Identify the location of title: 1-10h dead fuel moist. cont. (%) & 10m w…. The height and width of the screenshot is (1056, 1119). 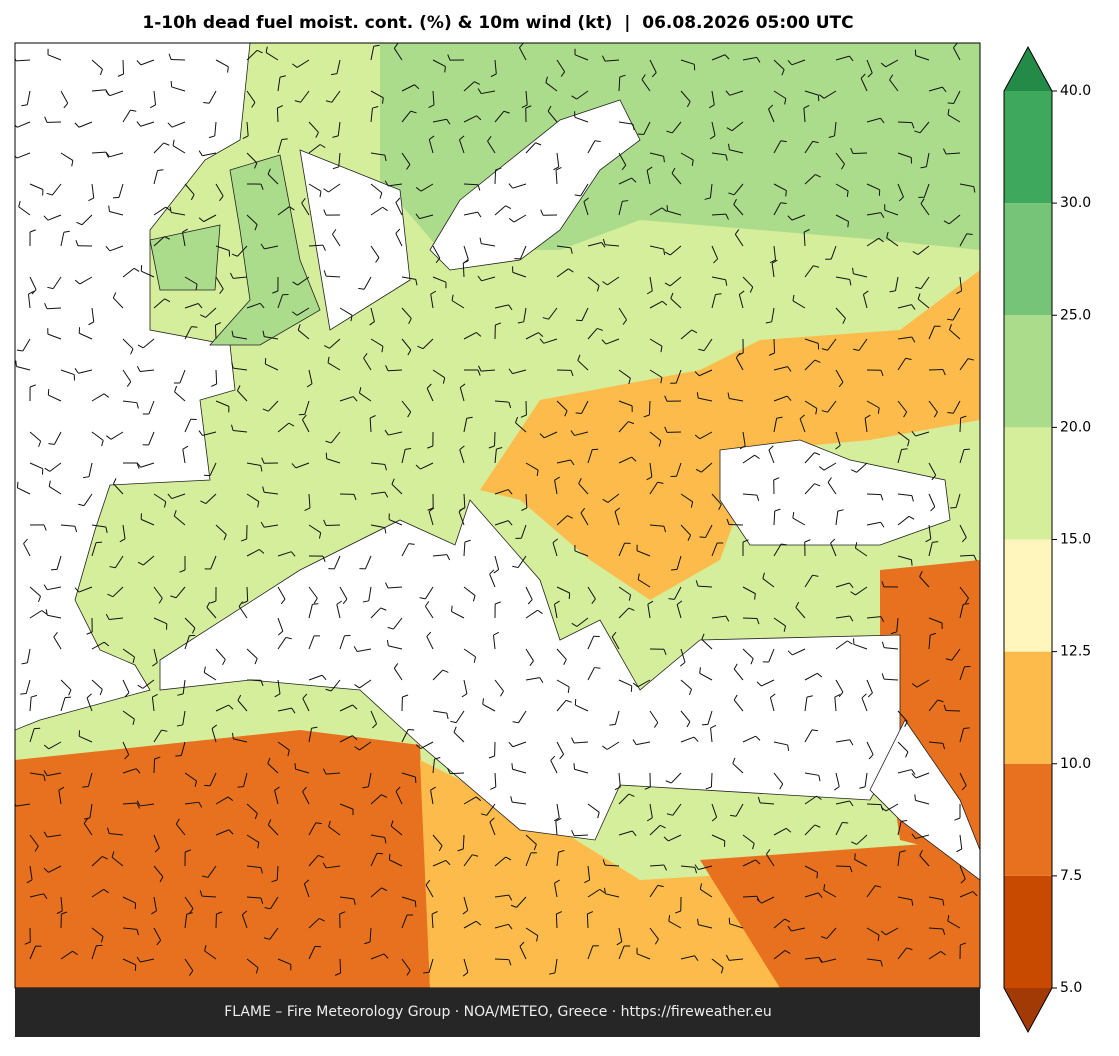
(497, 23).